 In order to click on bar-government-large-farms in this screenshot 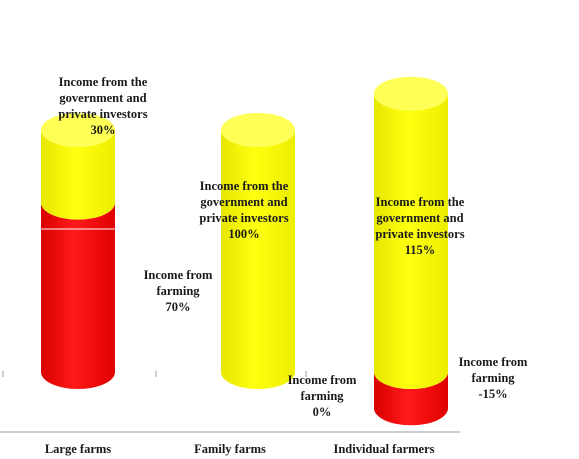, I will do `click(78, 166)`.